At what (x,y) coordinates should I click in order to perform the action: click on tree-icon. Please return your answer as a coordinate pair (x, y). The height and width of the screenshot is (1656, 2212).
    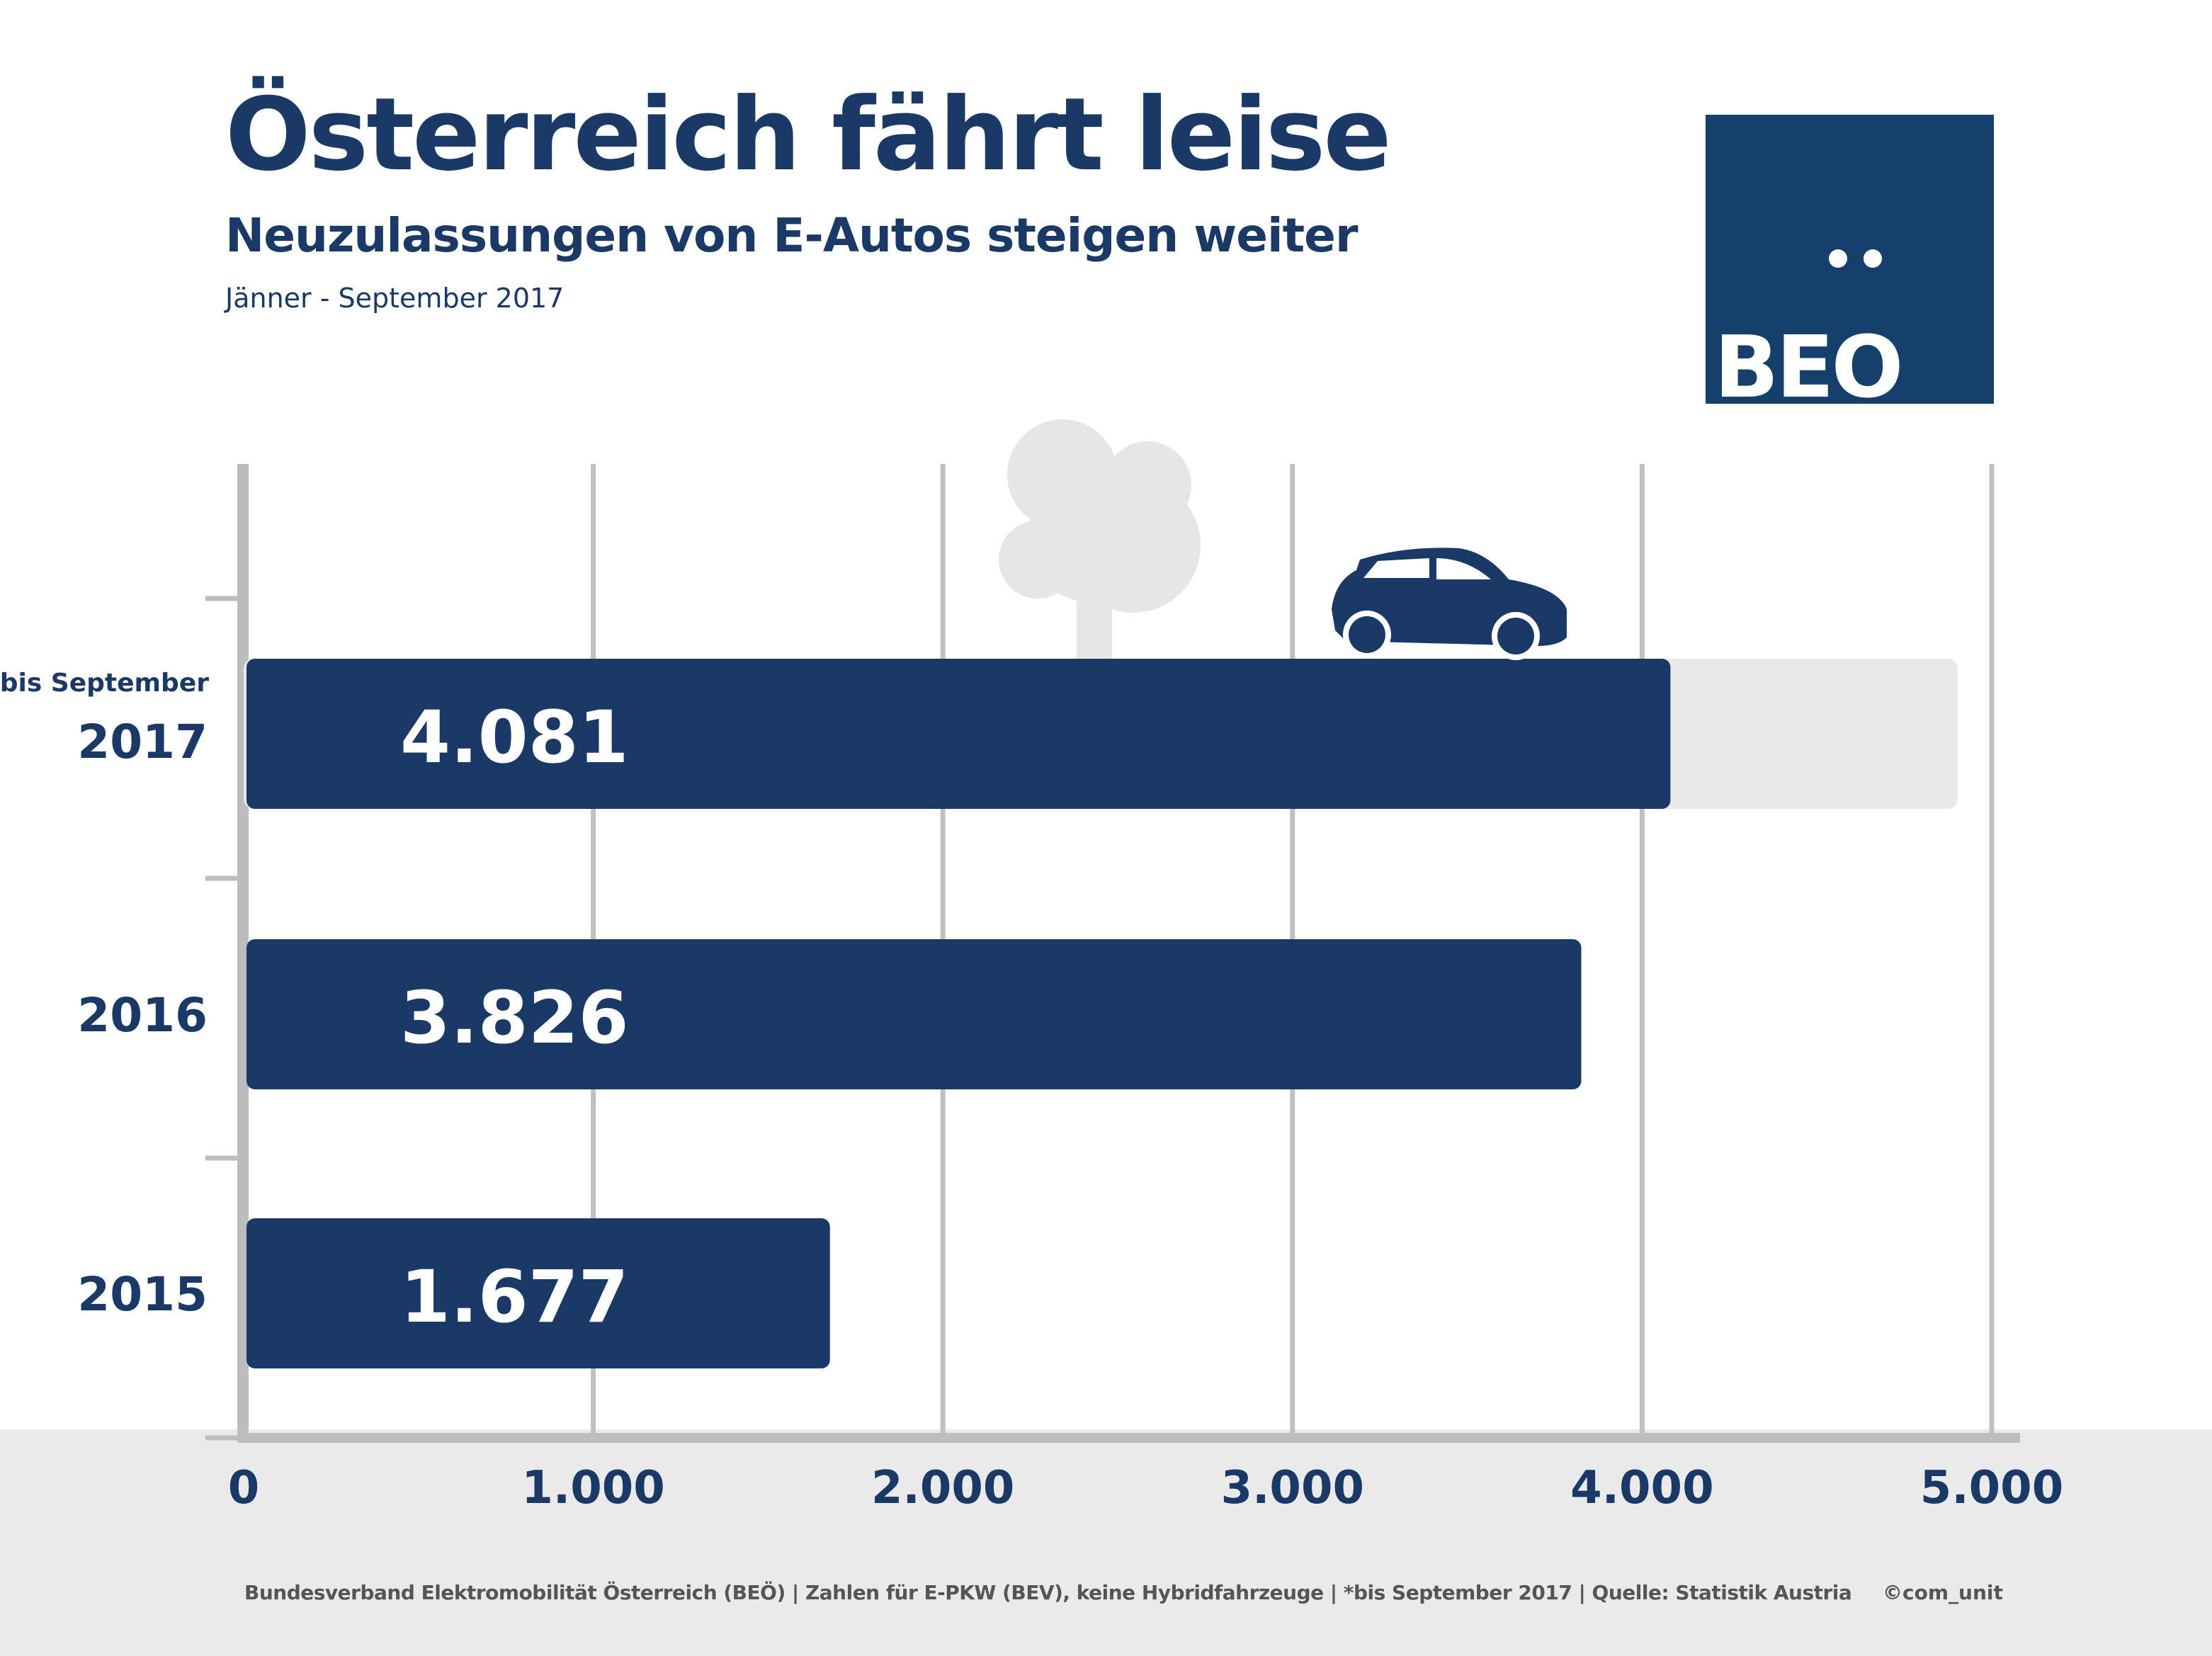
    Looking at the image, I should click on (1100, 539).